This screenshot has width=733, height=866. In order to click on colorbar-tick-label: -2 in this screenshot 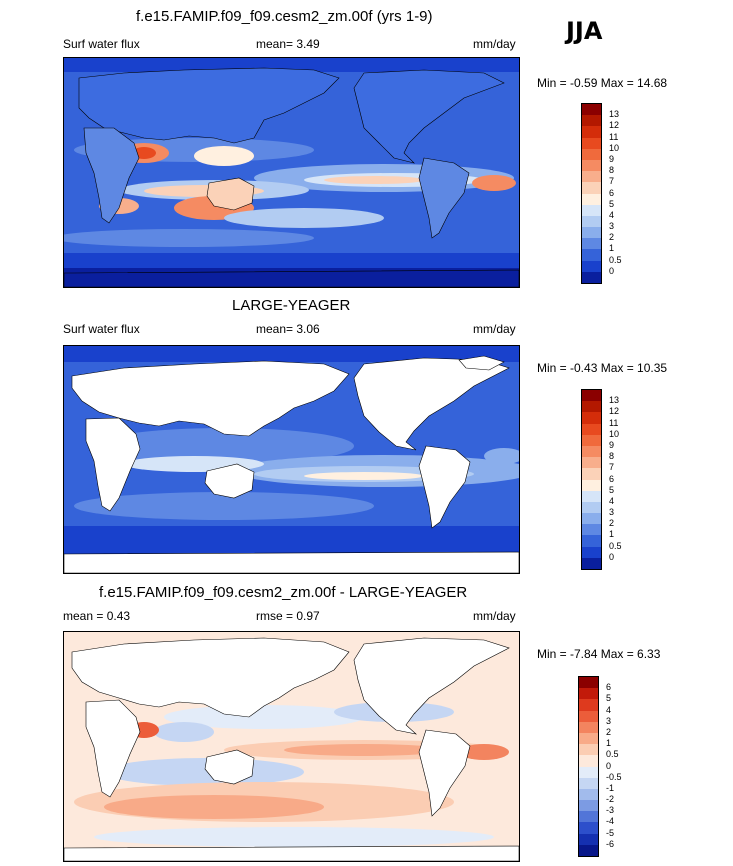, I will do `click(610, 799)`.